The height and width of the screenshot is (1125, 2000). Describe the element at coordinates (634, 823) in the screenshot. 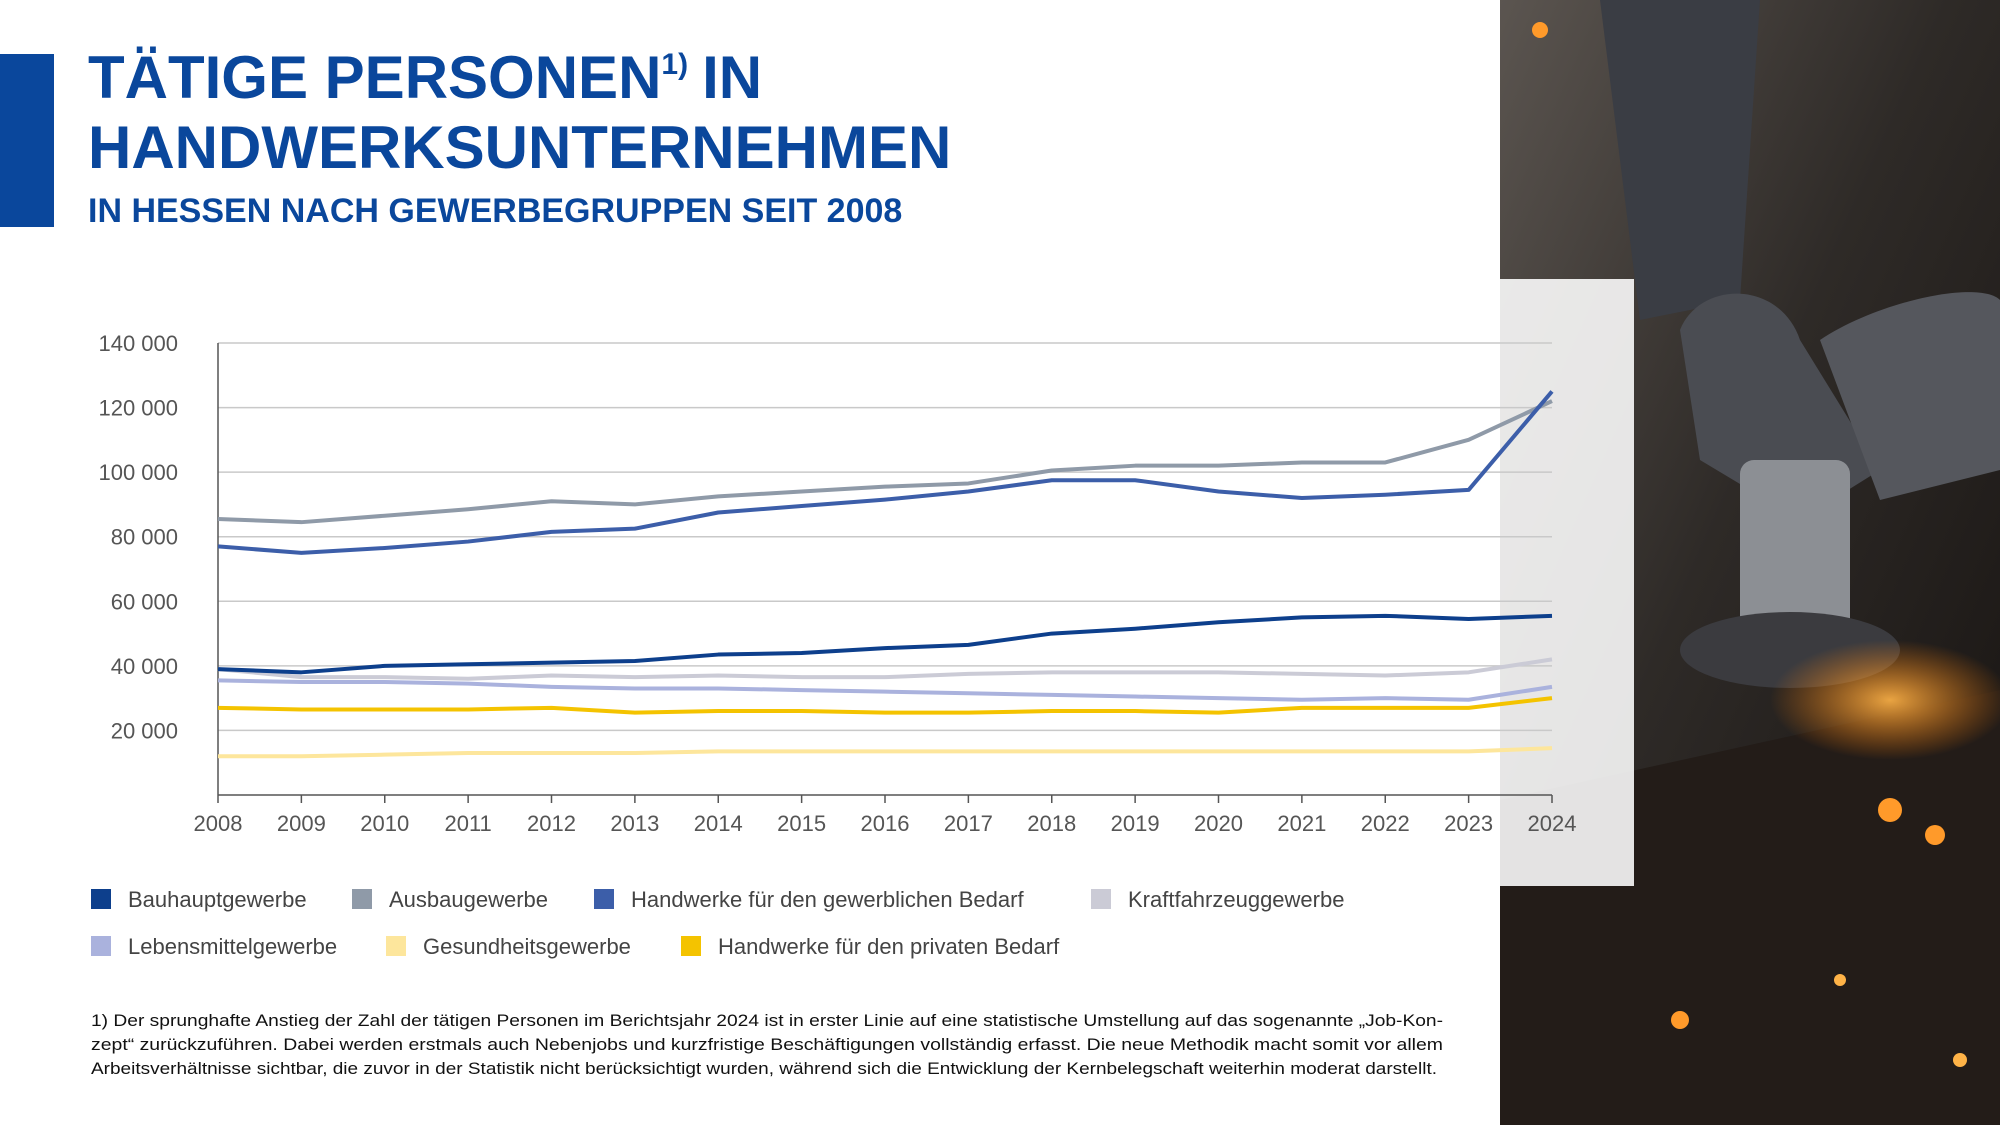

I see `x-tick-label: 2013` at that location.